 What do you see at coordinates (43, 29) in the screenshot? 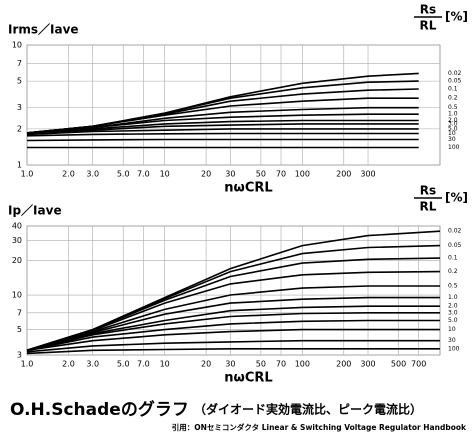
I see `y-axis-label: Irms／Iave` at bounding box center [43, 29].